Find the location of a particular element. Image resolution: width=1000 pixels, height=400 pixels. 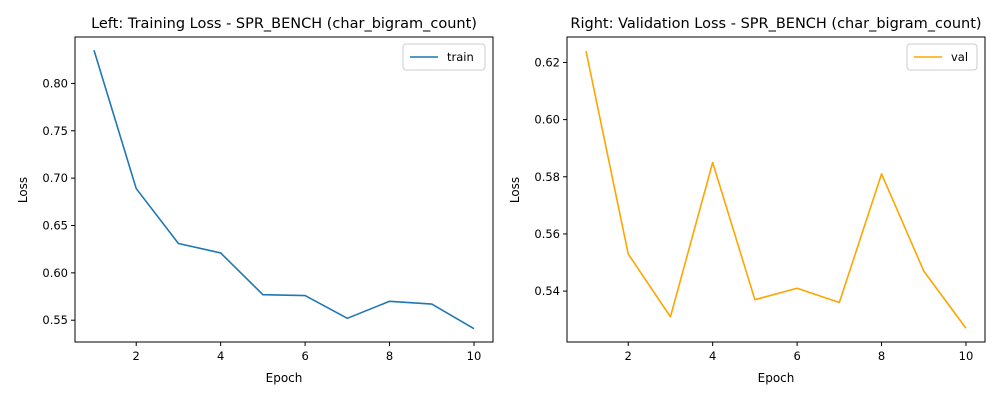

right-y-tick-label: 0.62 is located at coordinates (547, 62).